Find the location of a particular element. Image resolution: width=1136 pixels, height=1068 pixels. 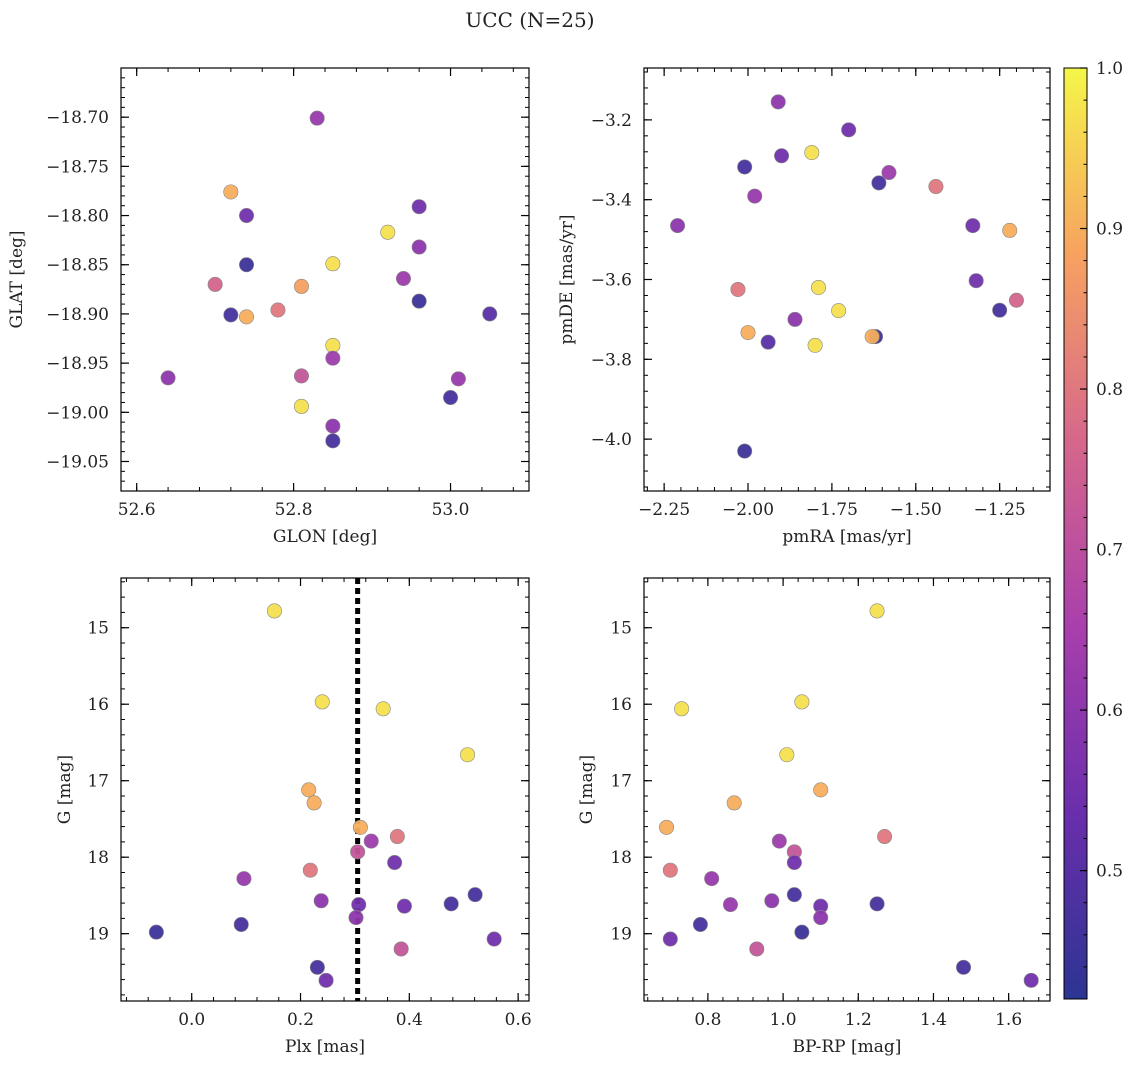

y-tick-label: −3.6 is located at coordinates (611, 281).